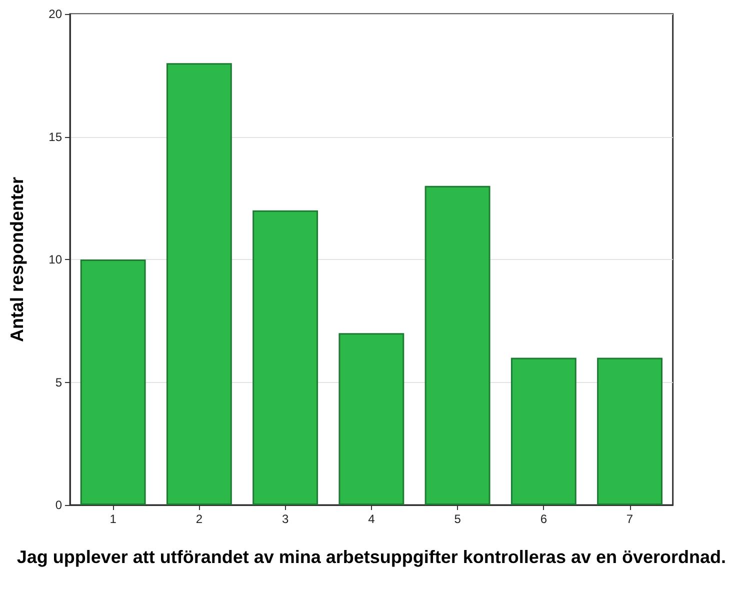 Image resolution: width=729 pixels, height=592 pixels. Describe the element at coordinates (372, 519) in the screenshot. I see `x-tick-label: 4` at that location.